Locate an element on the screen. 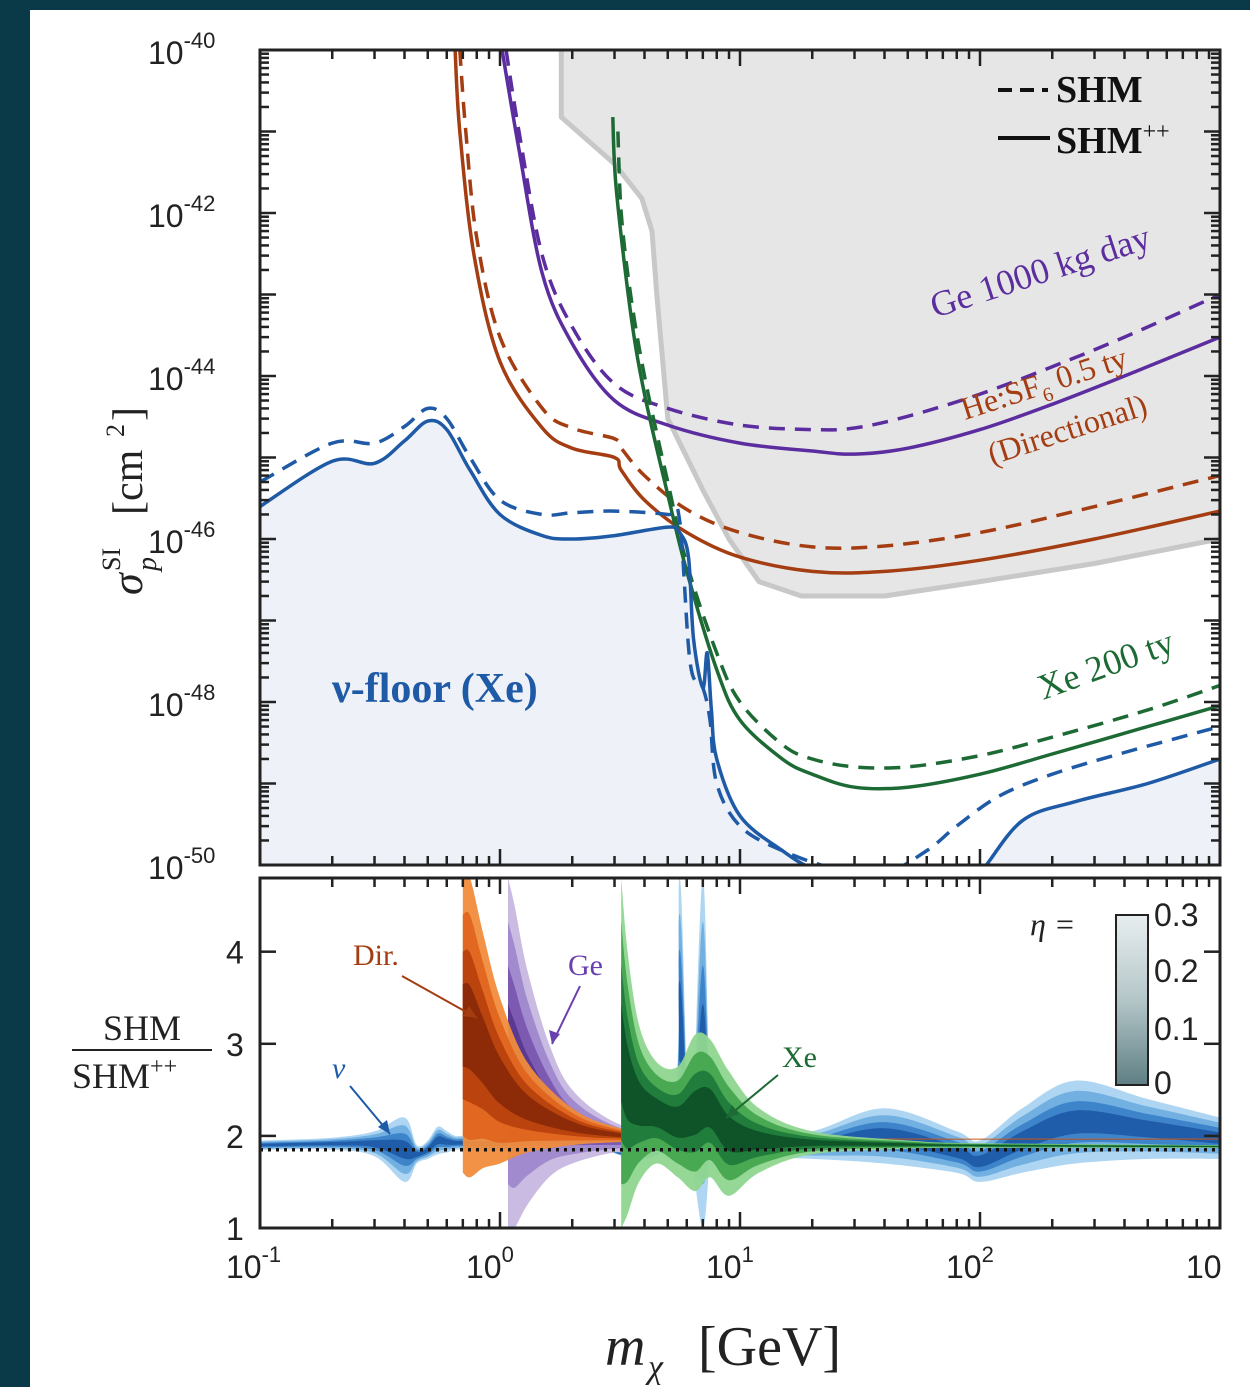 The image size is (1250, 1387). x-tick-label: 10⁰ is located at coordinates (490, 1263).